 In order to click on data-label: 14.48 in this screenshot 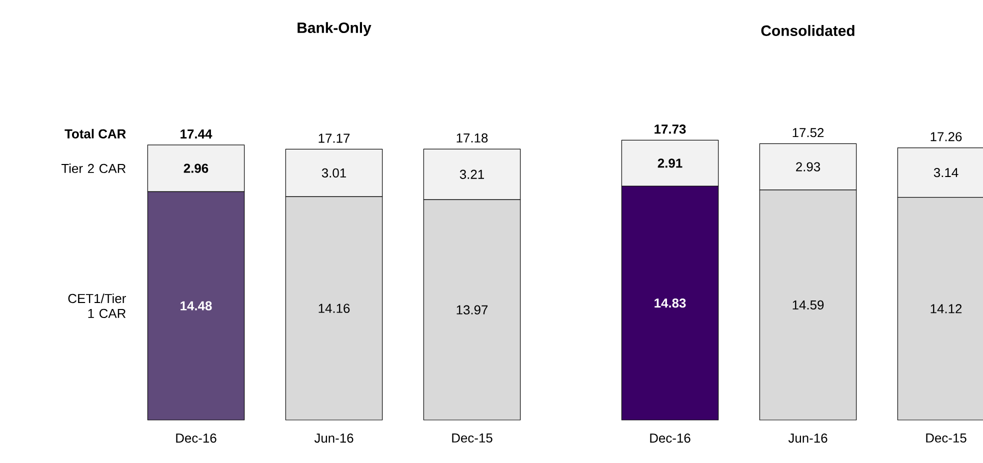, I will do `click(196, 305)`.